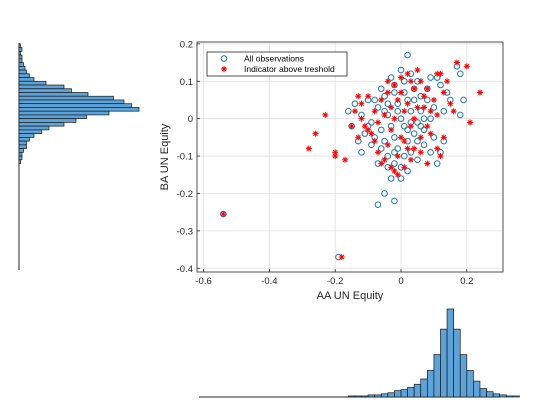  I want to click on x-tick-labels: -0.6 -0.4 -0.2 0 0.2, so click(334, 281).